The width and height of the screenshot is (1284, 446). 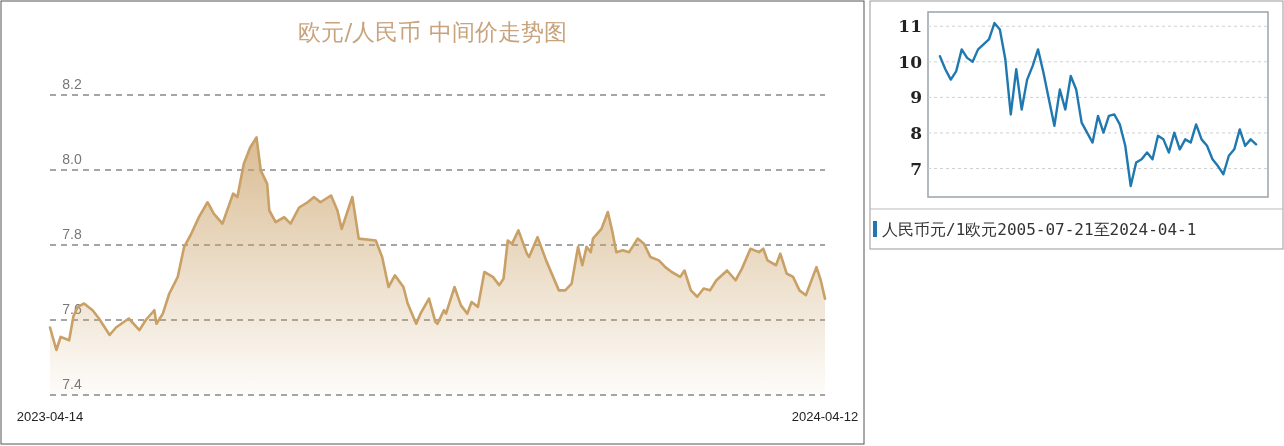 What do you see at coordinates (916, 132) in the screenshot?
I see `y-tick-label: 8` at bounding box center [916, 132].